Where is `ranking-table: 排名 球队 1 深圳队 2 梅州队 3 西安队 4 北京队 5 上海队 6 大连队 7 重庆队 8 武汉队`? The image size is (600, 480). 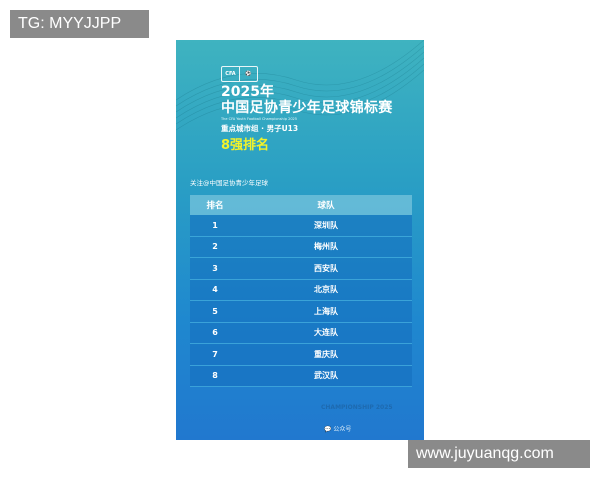
ranking-table: 排名 球队 1 深圳队 2 梅州队 3 西安队 4 北京队 5 上海队 6 大连队 7 重庆队 8 武汉队 is located at coordinates (301, 291).